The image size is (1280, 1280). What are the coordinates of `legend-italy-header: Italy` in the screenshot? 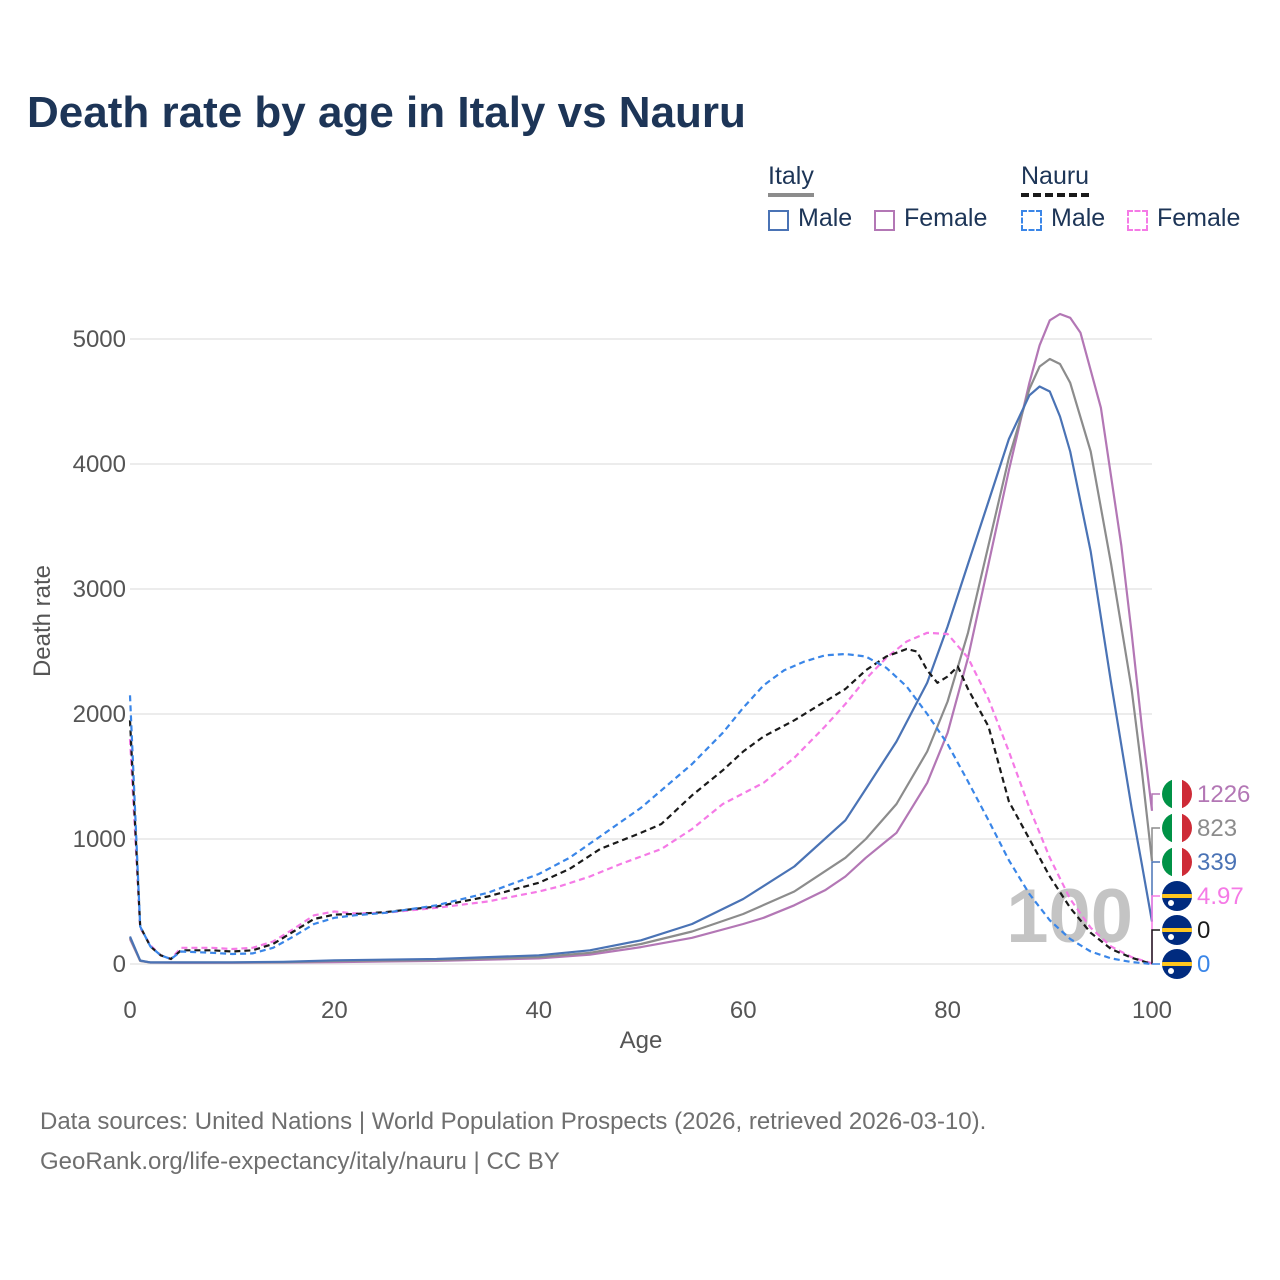 It's located at (791, 179).